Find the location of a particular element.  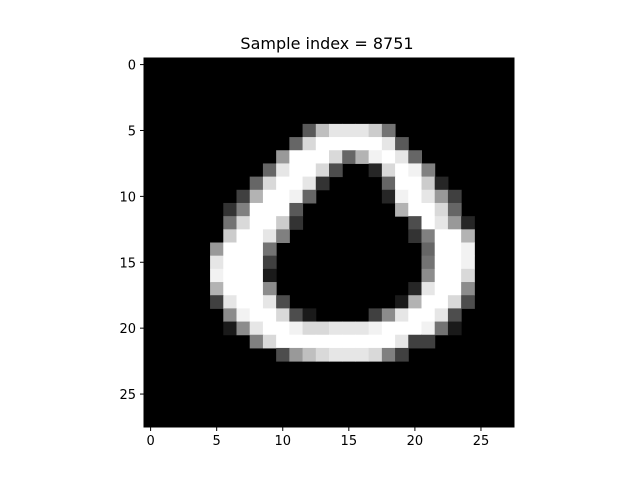

x-tick-label: 5 is located at coordinates (217, 441).